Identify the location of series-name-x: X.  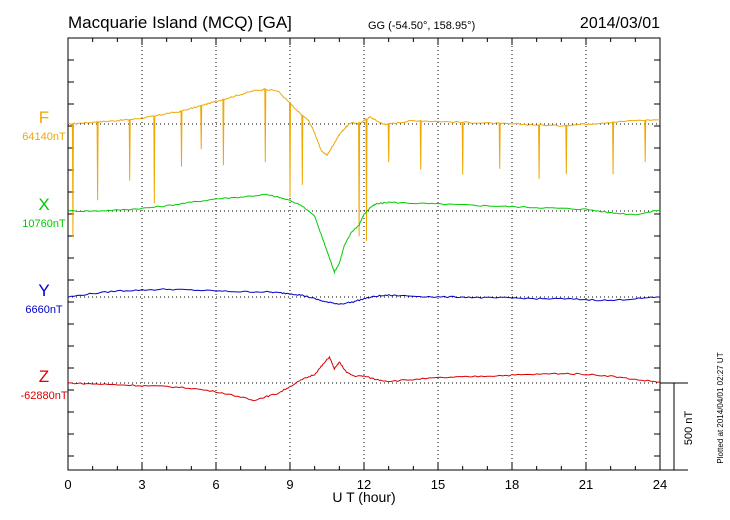
(43, 204).